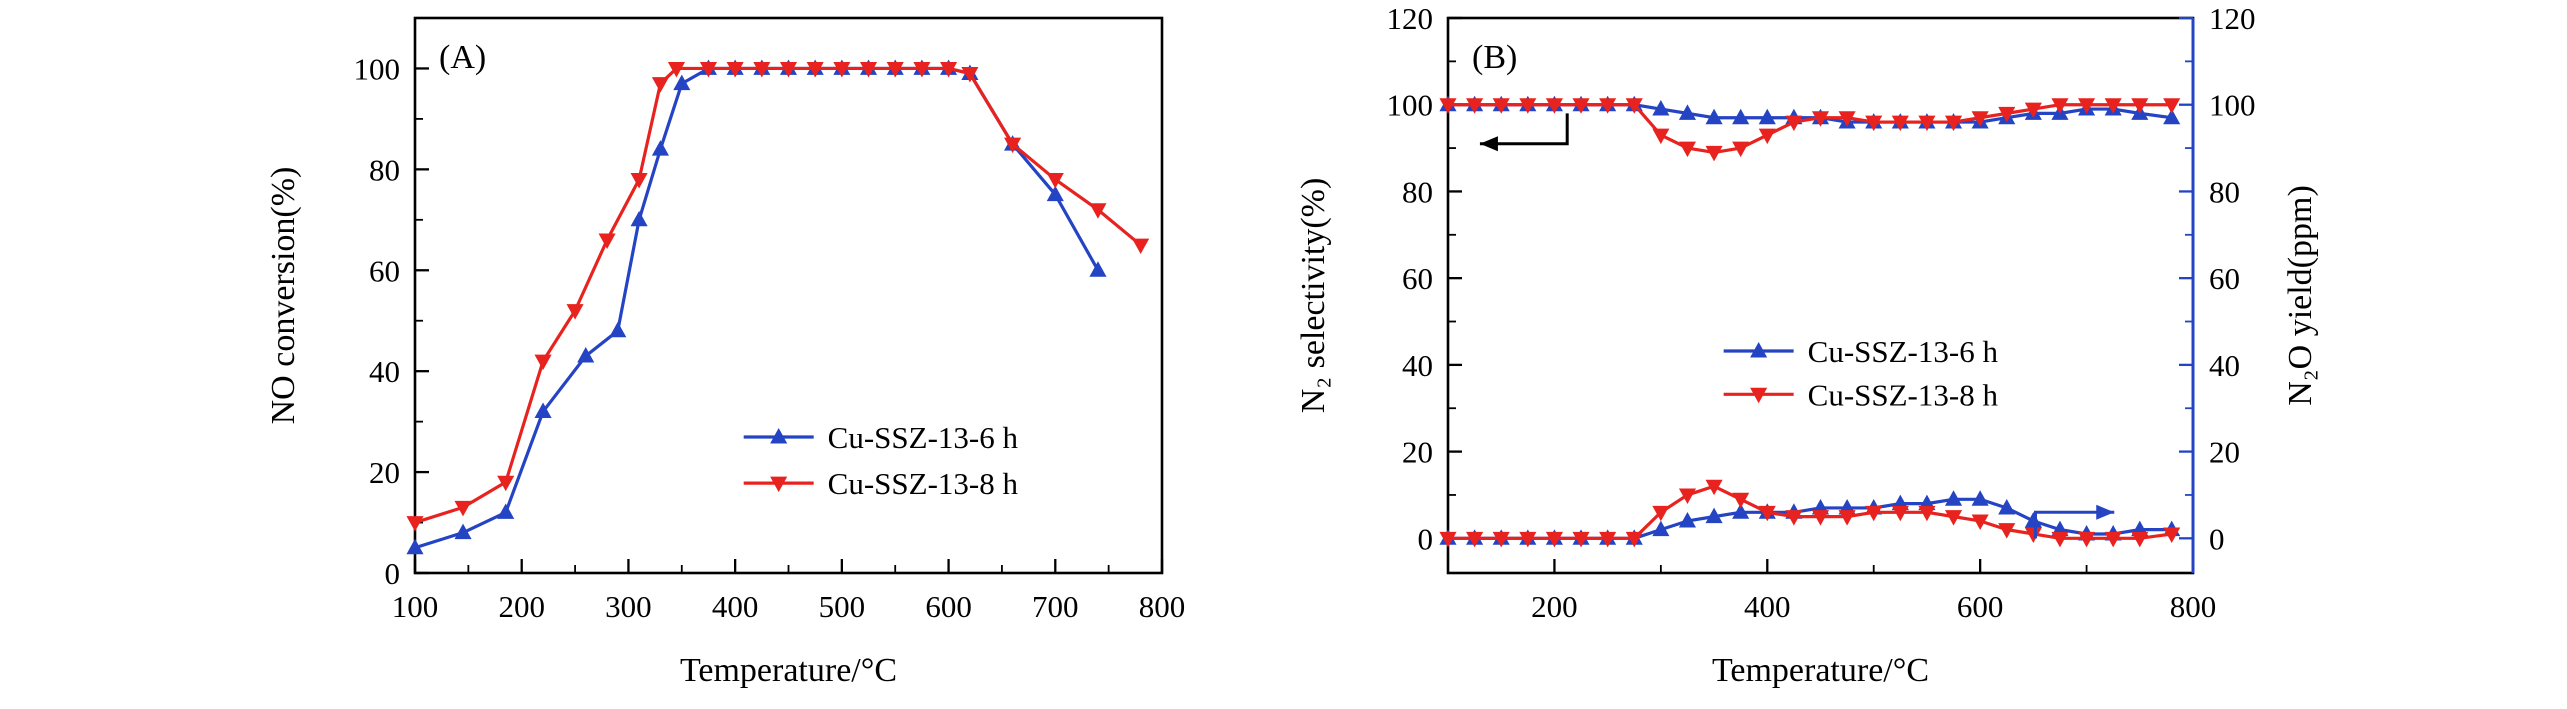 The image size is (2567, 709). What do you see at coordinates (1980, 606) in the screenshot?
I see `x-tick-label: 600` at bounding box center [1980, 606].